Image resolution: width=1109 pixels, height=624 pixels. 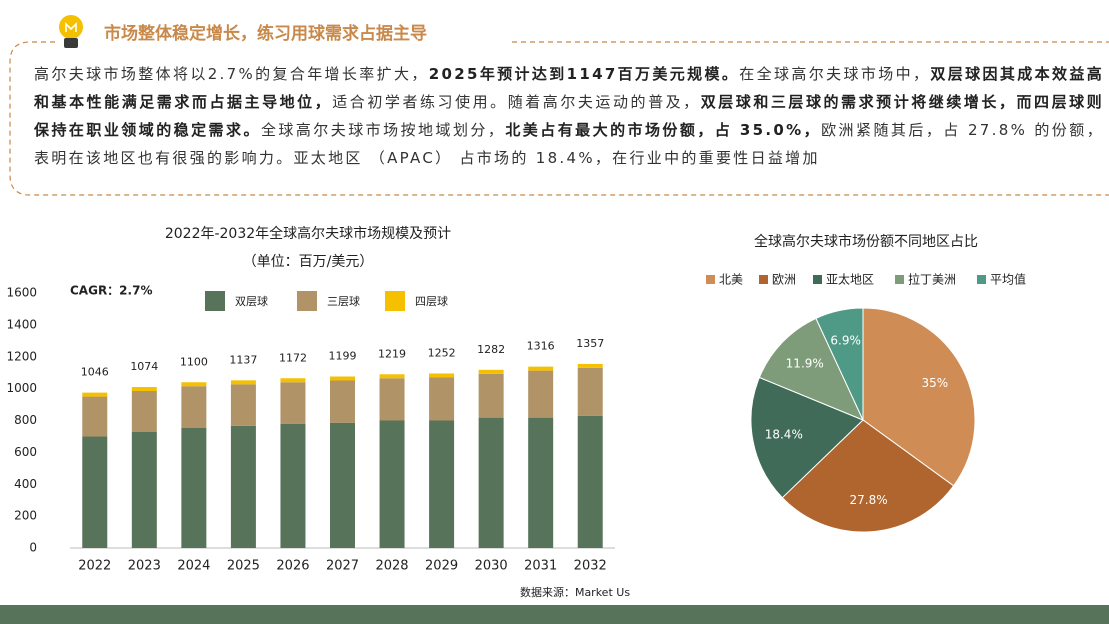 I want to click on y-tick-label: 800, so click(x=25, y=420).